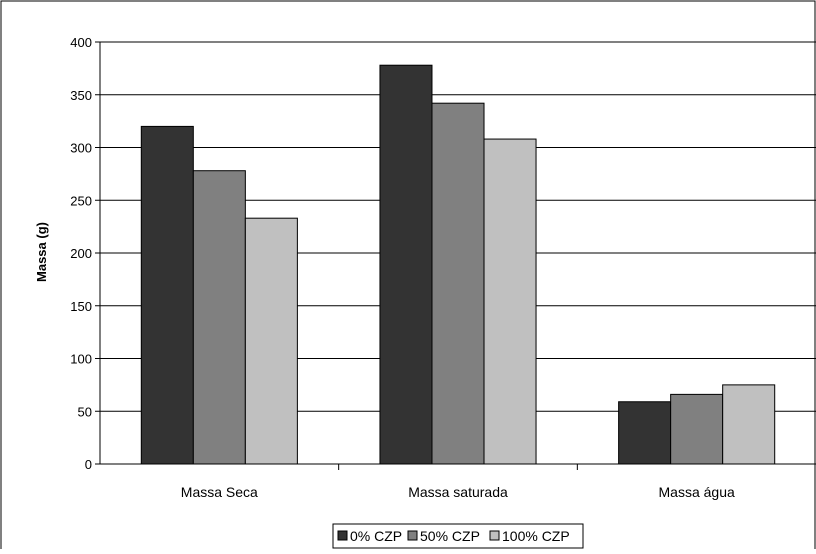 The height and width of the screenshot is (554, 816). Describe the element at coordinates (81, 253) in the screenshot. I see `y-tick-label: 200` at that location.